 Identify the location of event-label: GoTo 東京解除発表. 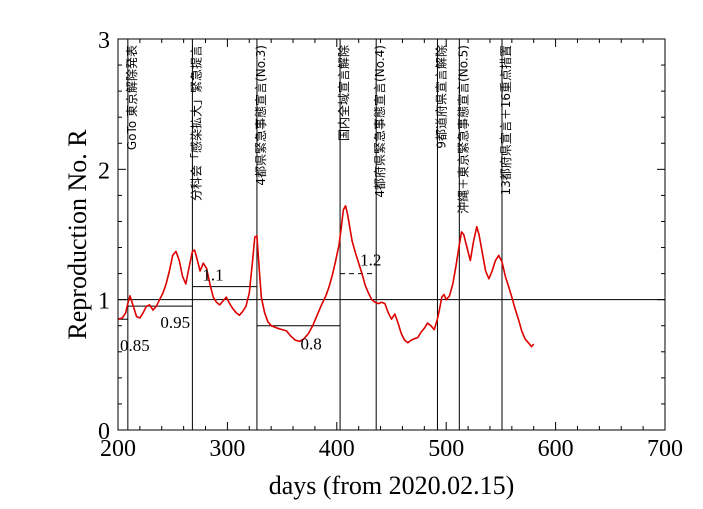
(131, 97).